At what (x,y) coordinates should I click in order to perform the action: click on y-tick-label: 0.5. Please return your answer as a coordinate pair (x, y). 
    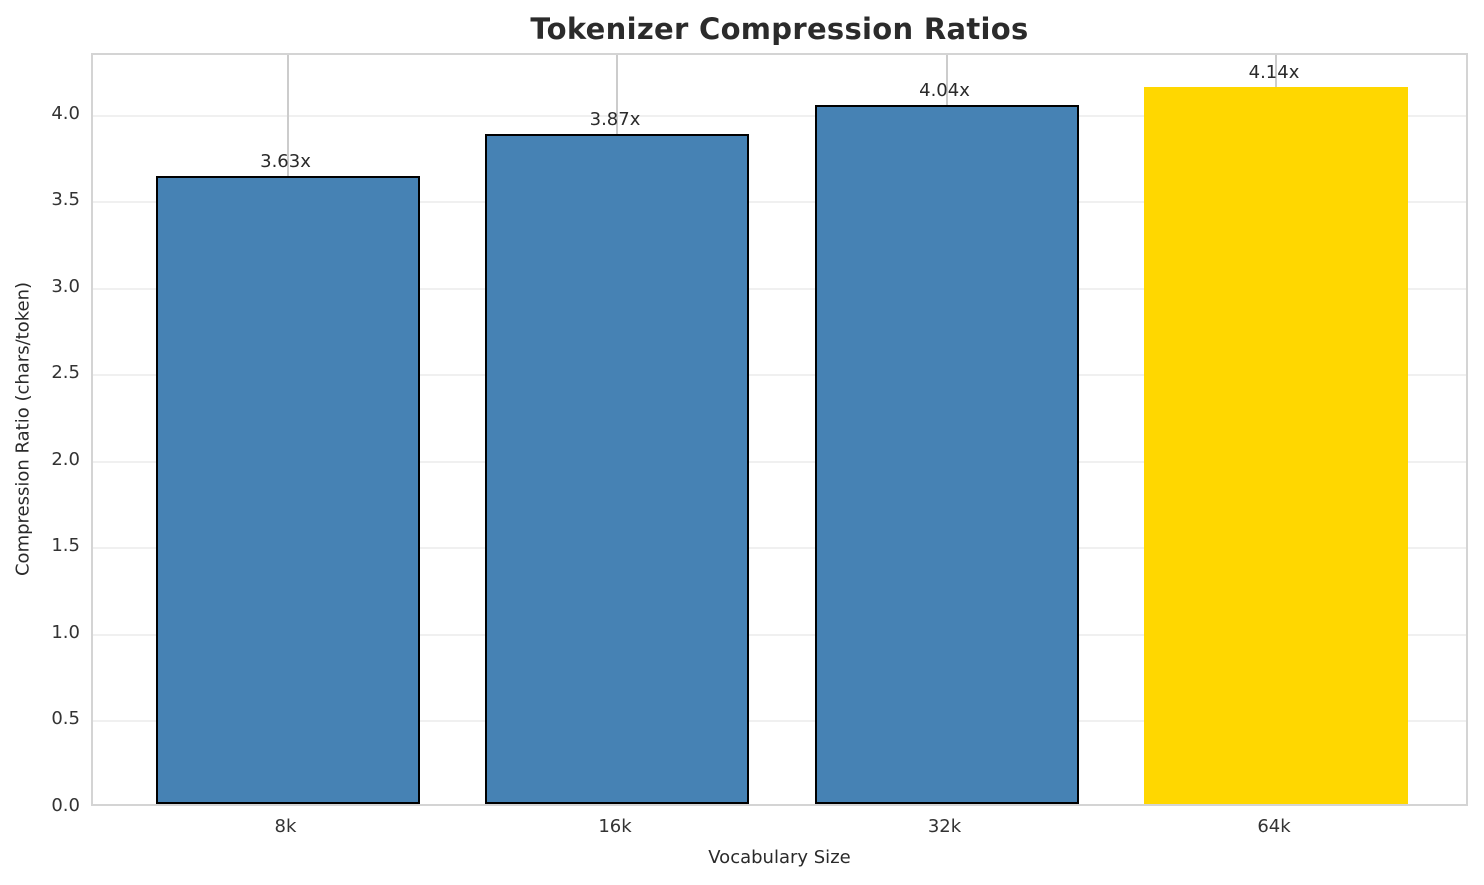
    Looking at the image, I should click on (65, 719).